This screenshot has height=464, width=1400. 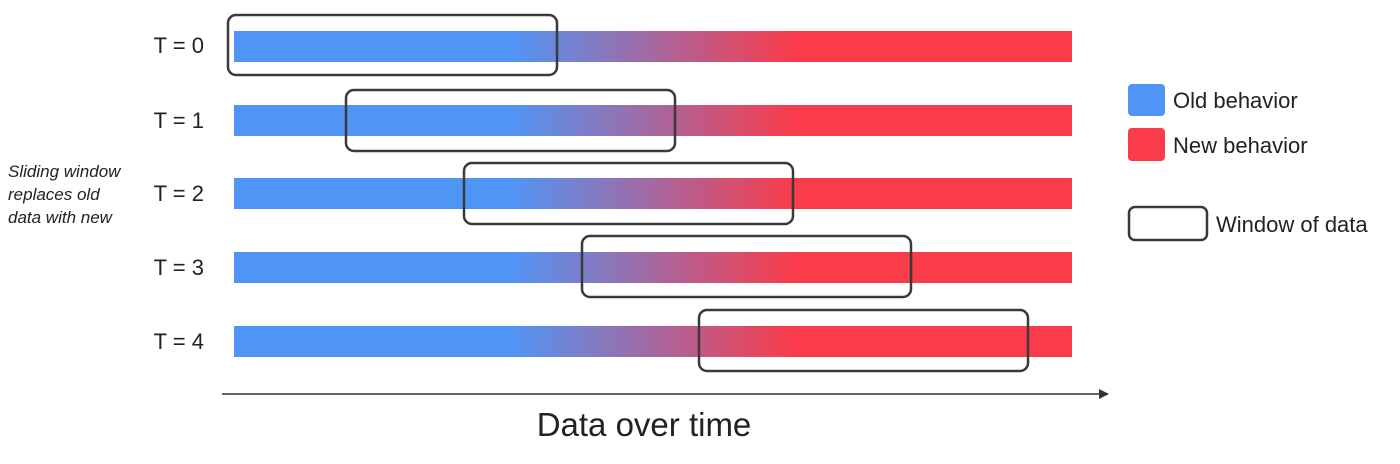 I want to click on window-box-t1, so click(x=510, y=120).